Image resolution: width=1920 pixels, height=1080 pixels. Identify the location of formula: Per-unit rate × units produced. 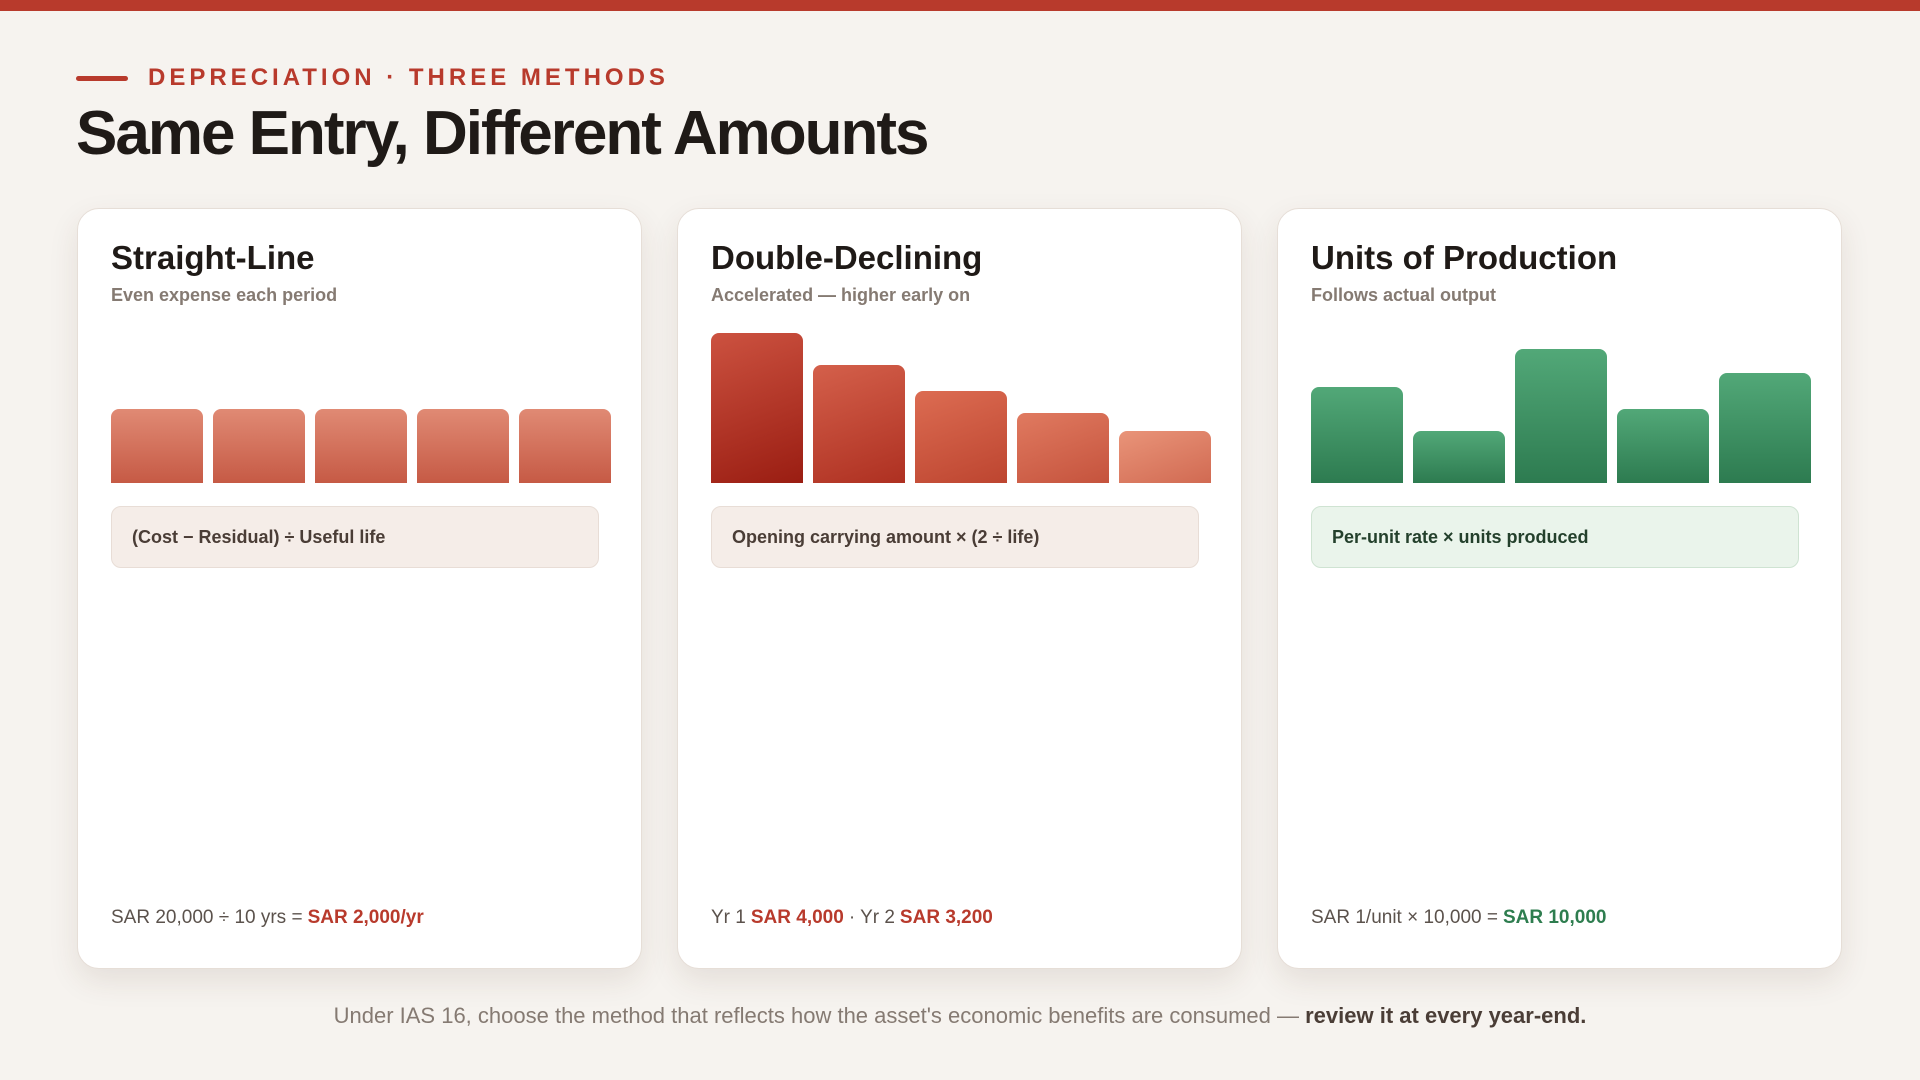
(1555, 537).